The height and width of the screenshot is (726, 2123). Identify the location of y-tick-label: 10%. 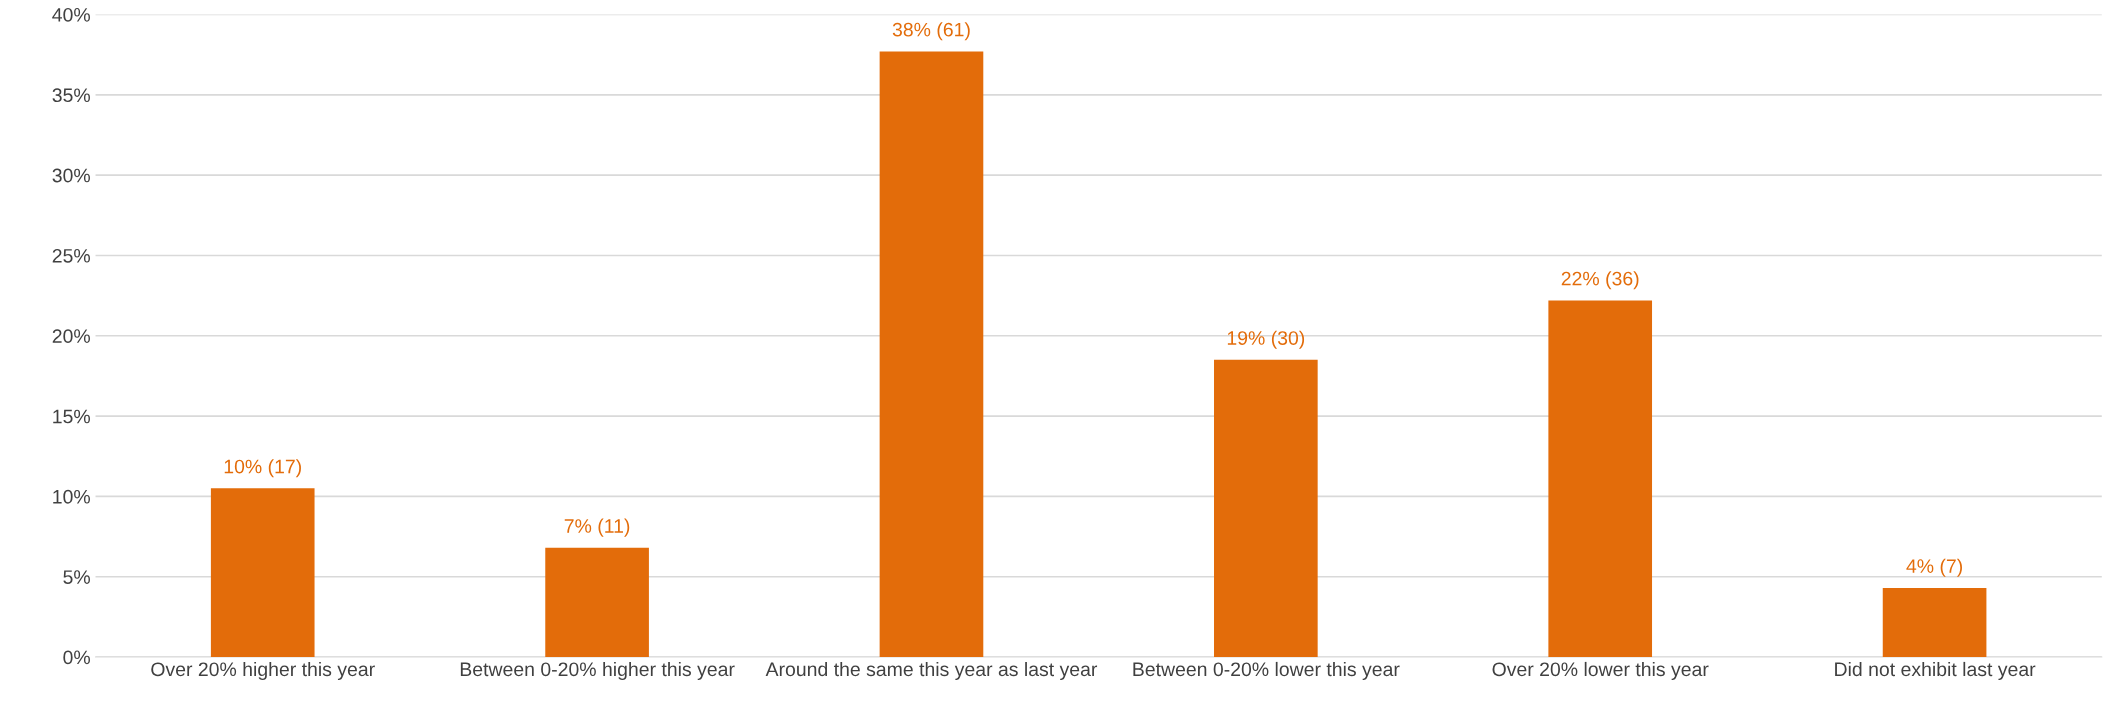
(71, 496).